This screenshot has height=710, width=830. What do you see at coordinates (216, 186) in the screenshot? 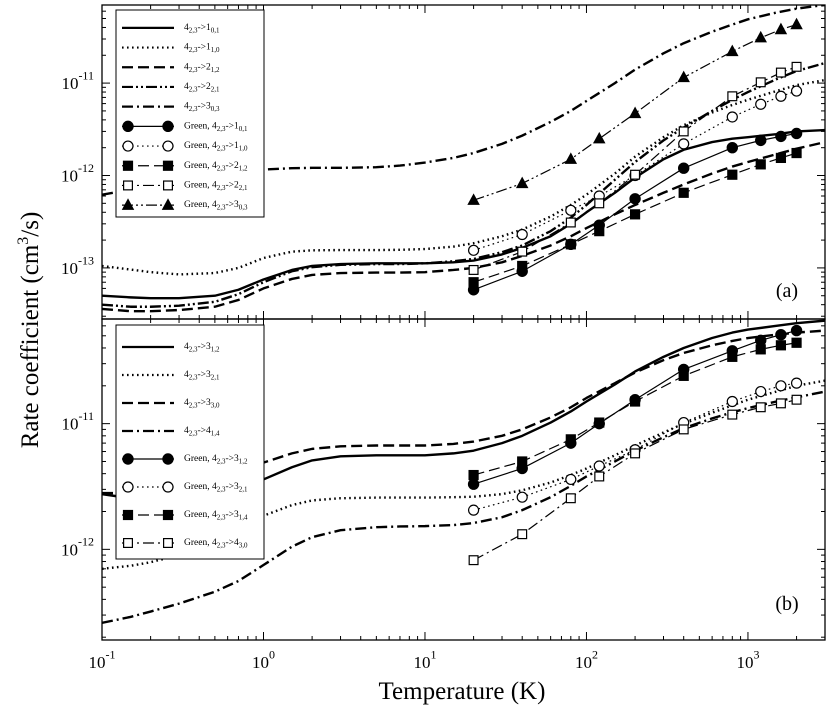
I see `legend-label: Green, 42,3->22,1` at bounding box center [216, 186].